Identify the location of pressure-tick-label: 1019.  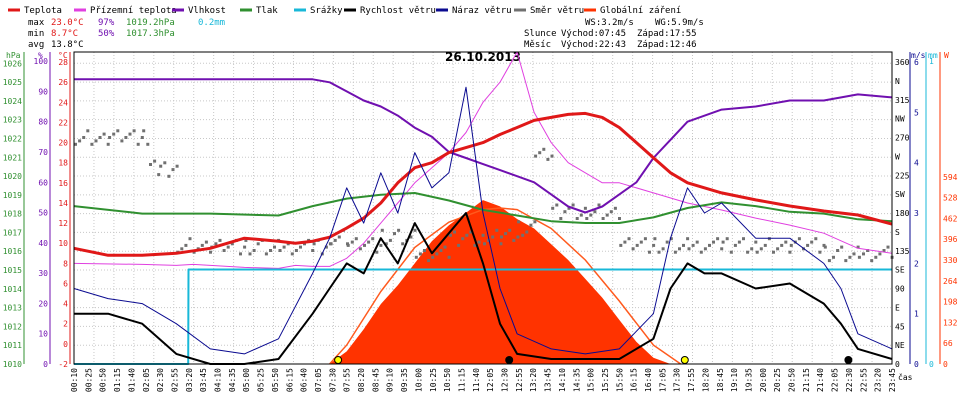
(12, 195).